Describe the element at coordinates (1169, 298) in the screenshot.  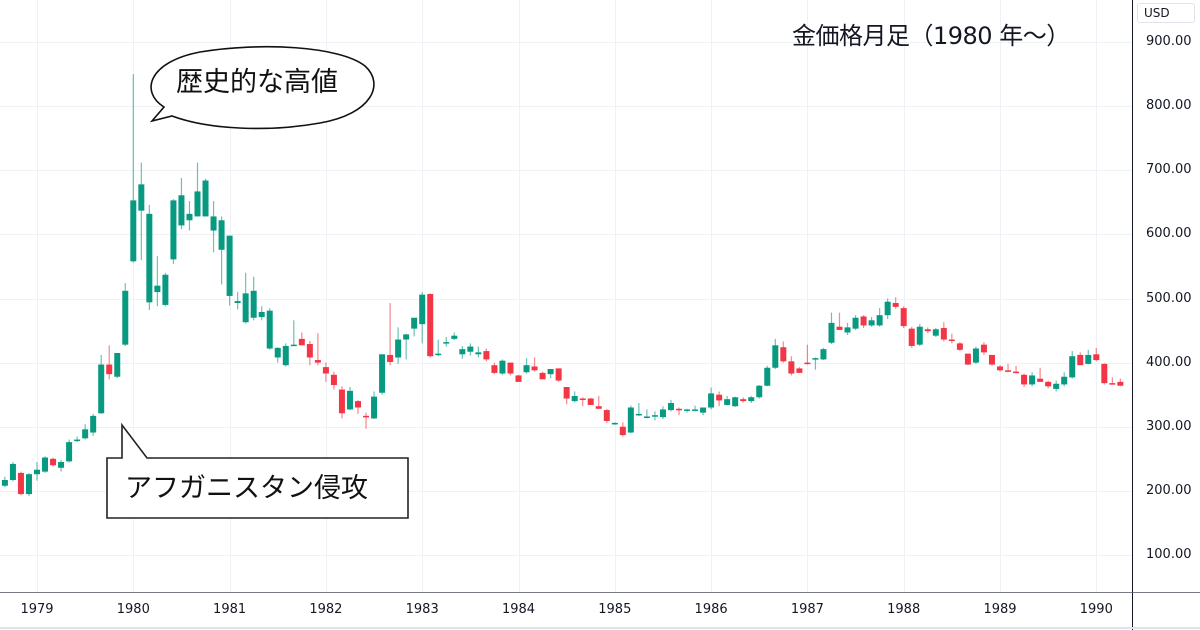
I see `price-tick-label: 500.00` at that location.